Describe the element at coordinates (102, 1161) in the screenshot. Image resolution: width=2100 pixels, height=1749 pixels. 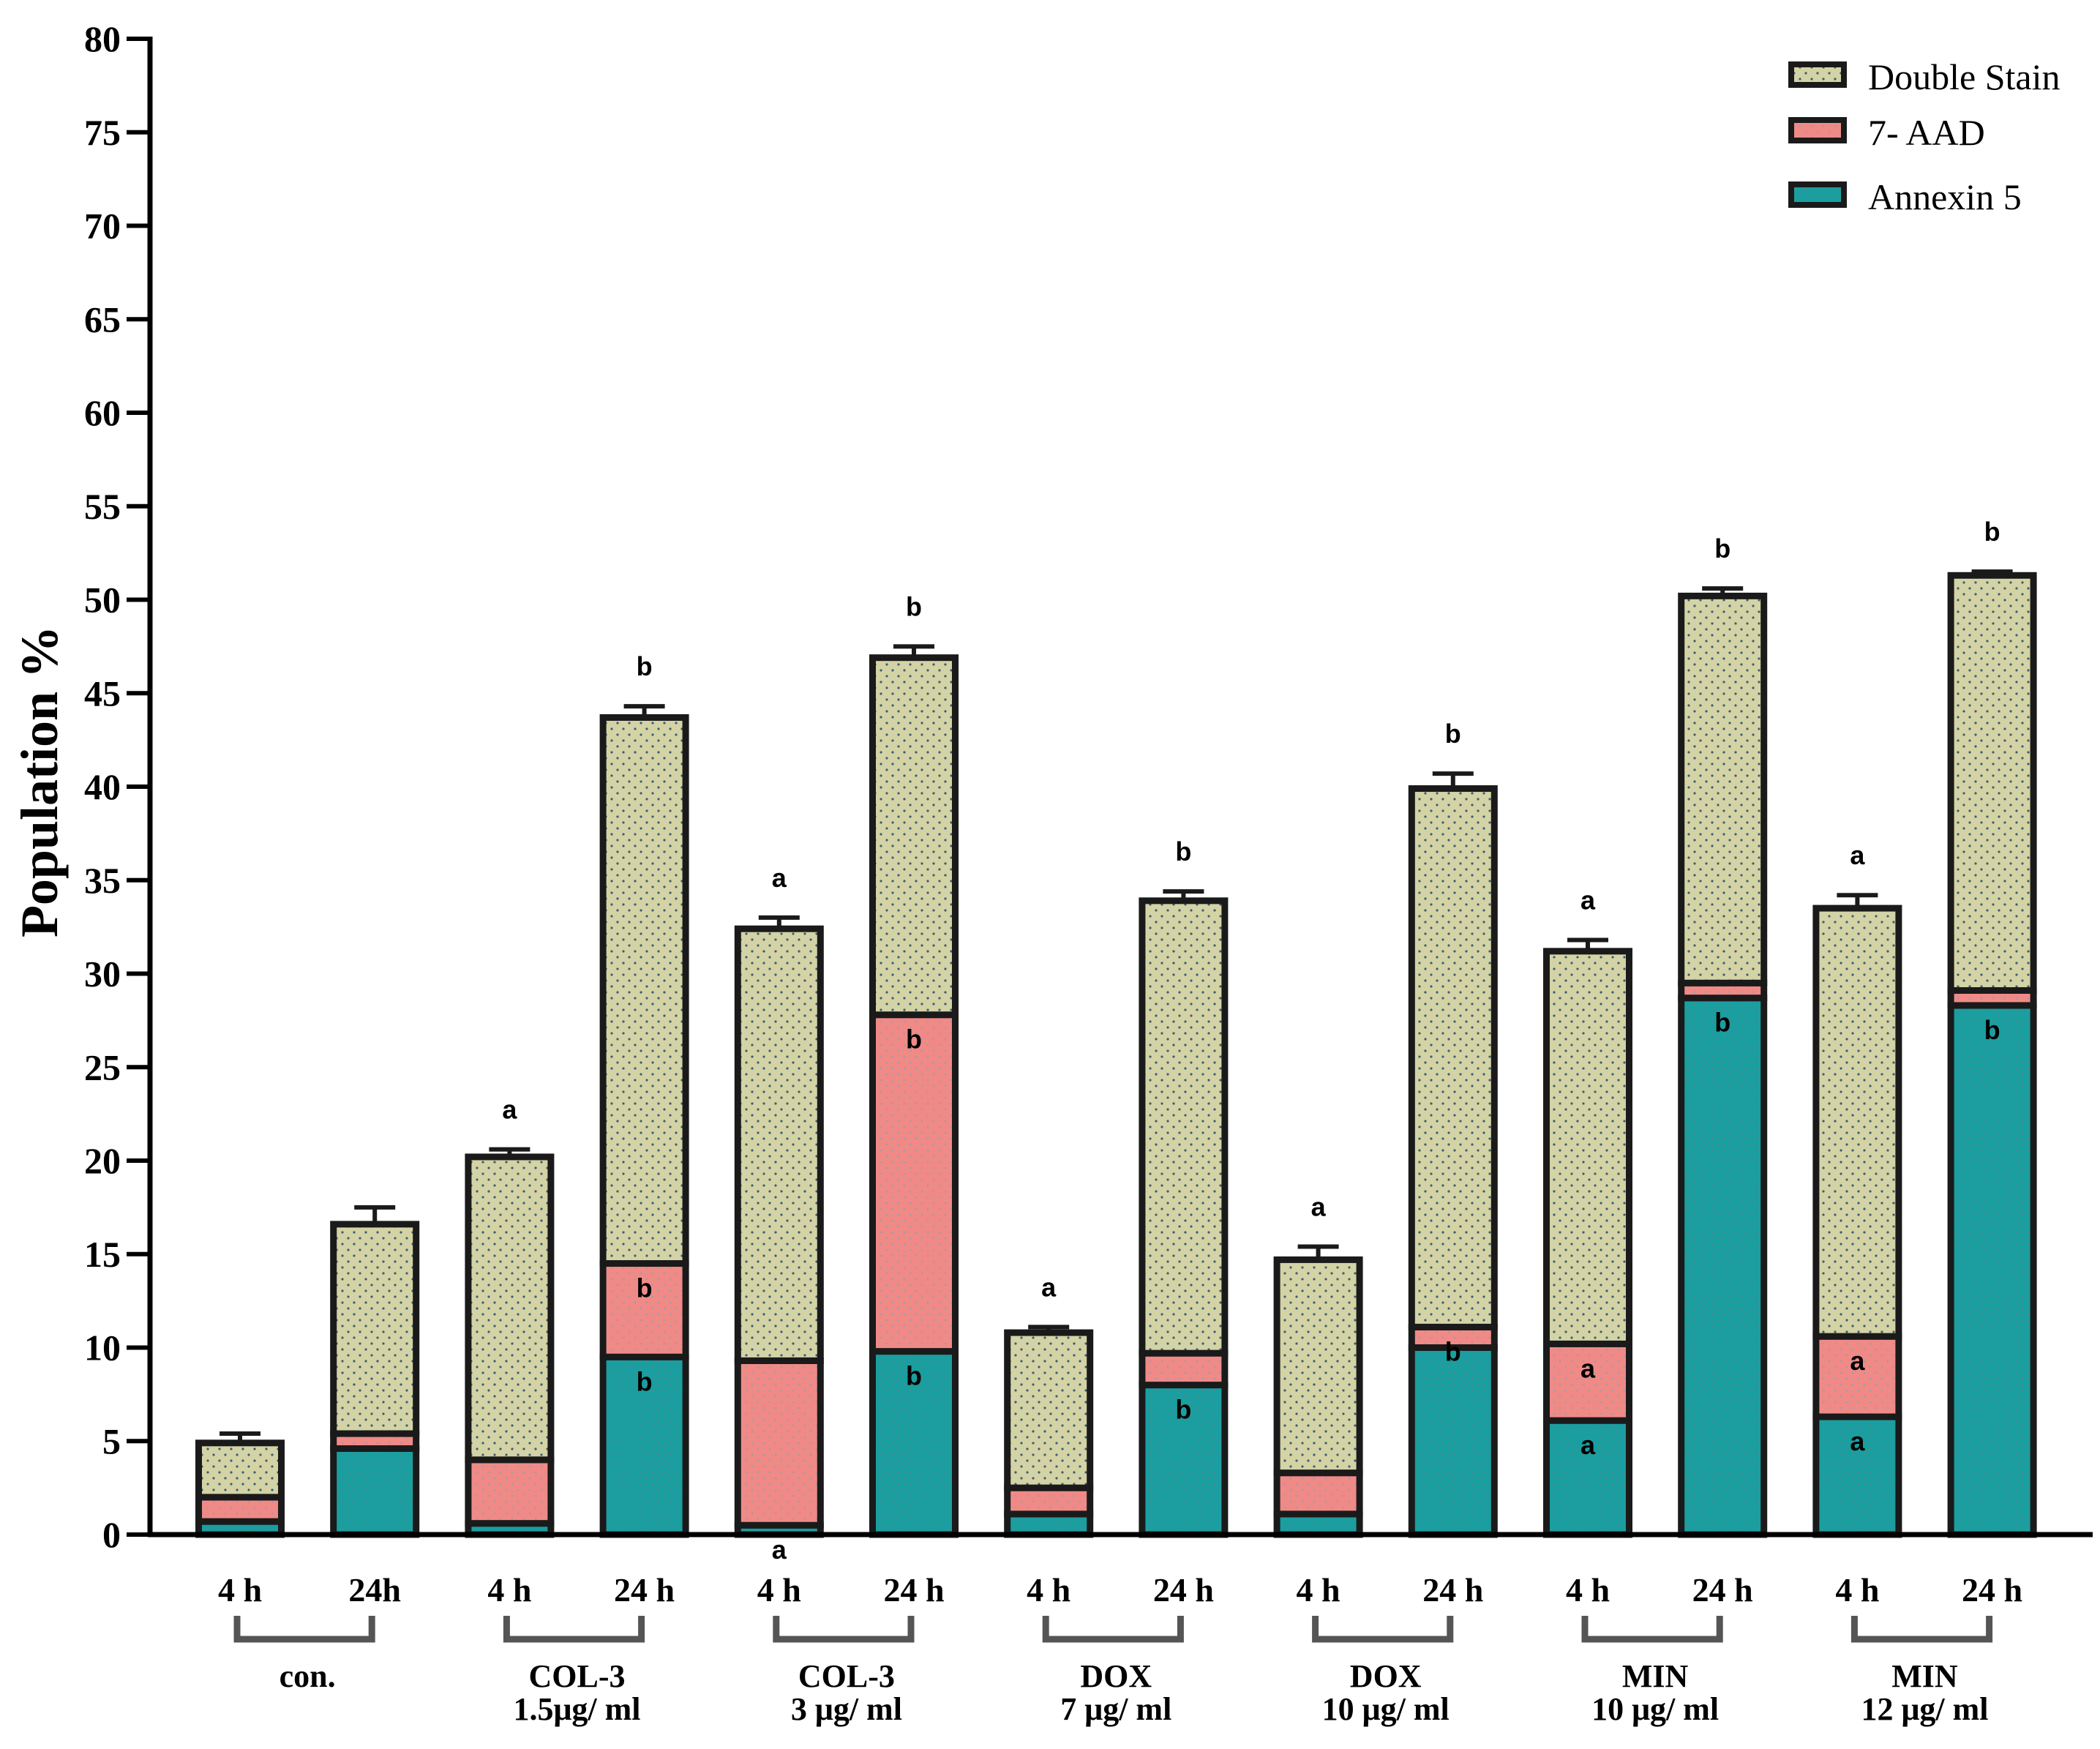
I see `y-tick-label: 20` at that location.